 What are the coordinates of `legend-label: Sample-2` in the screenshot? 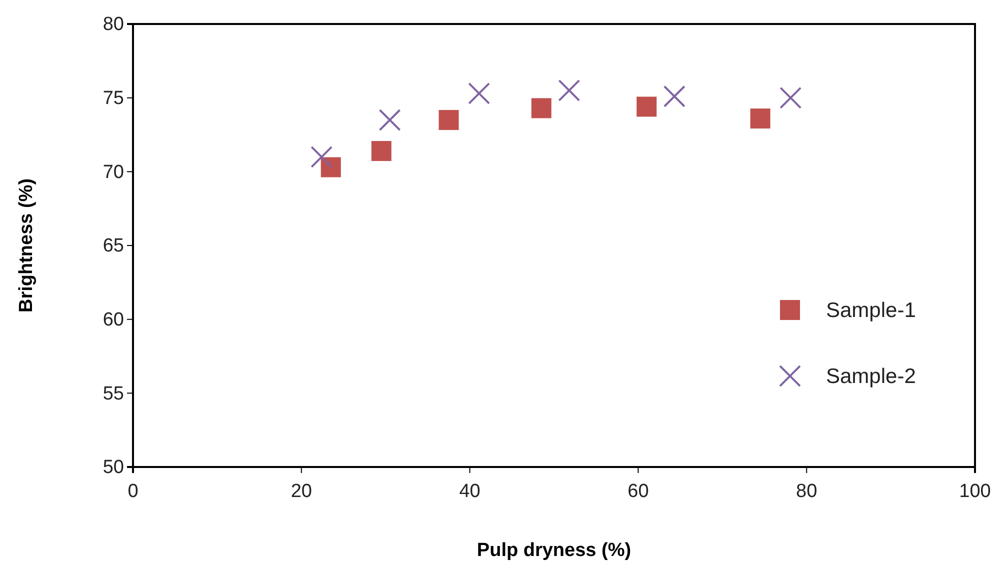 It's located at (871, 376).